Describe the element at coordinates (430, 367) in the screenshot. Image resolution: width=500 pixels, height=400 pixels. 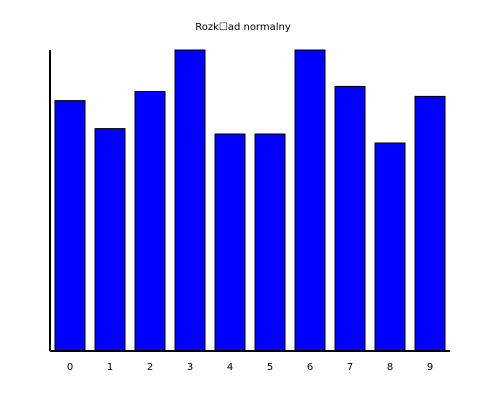
I see `x-tick-label-9: 9` at that location.